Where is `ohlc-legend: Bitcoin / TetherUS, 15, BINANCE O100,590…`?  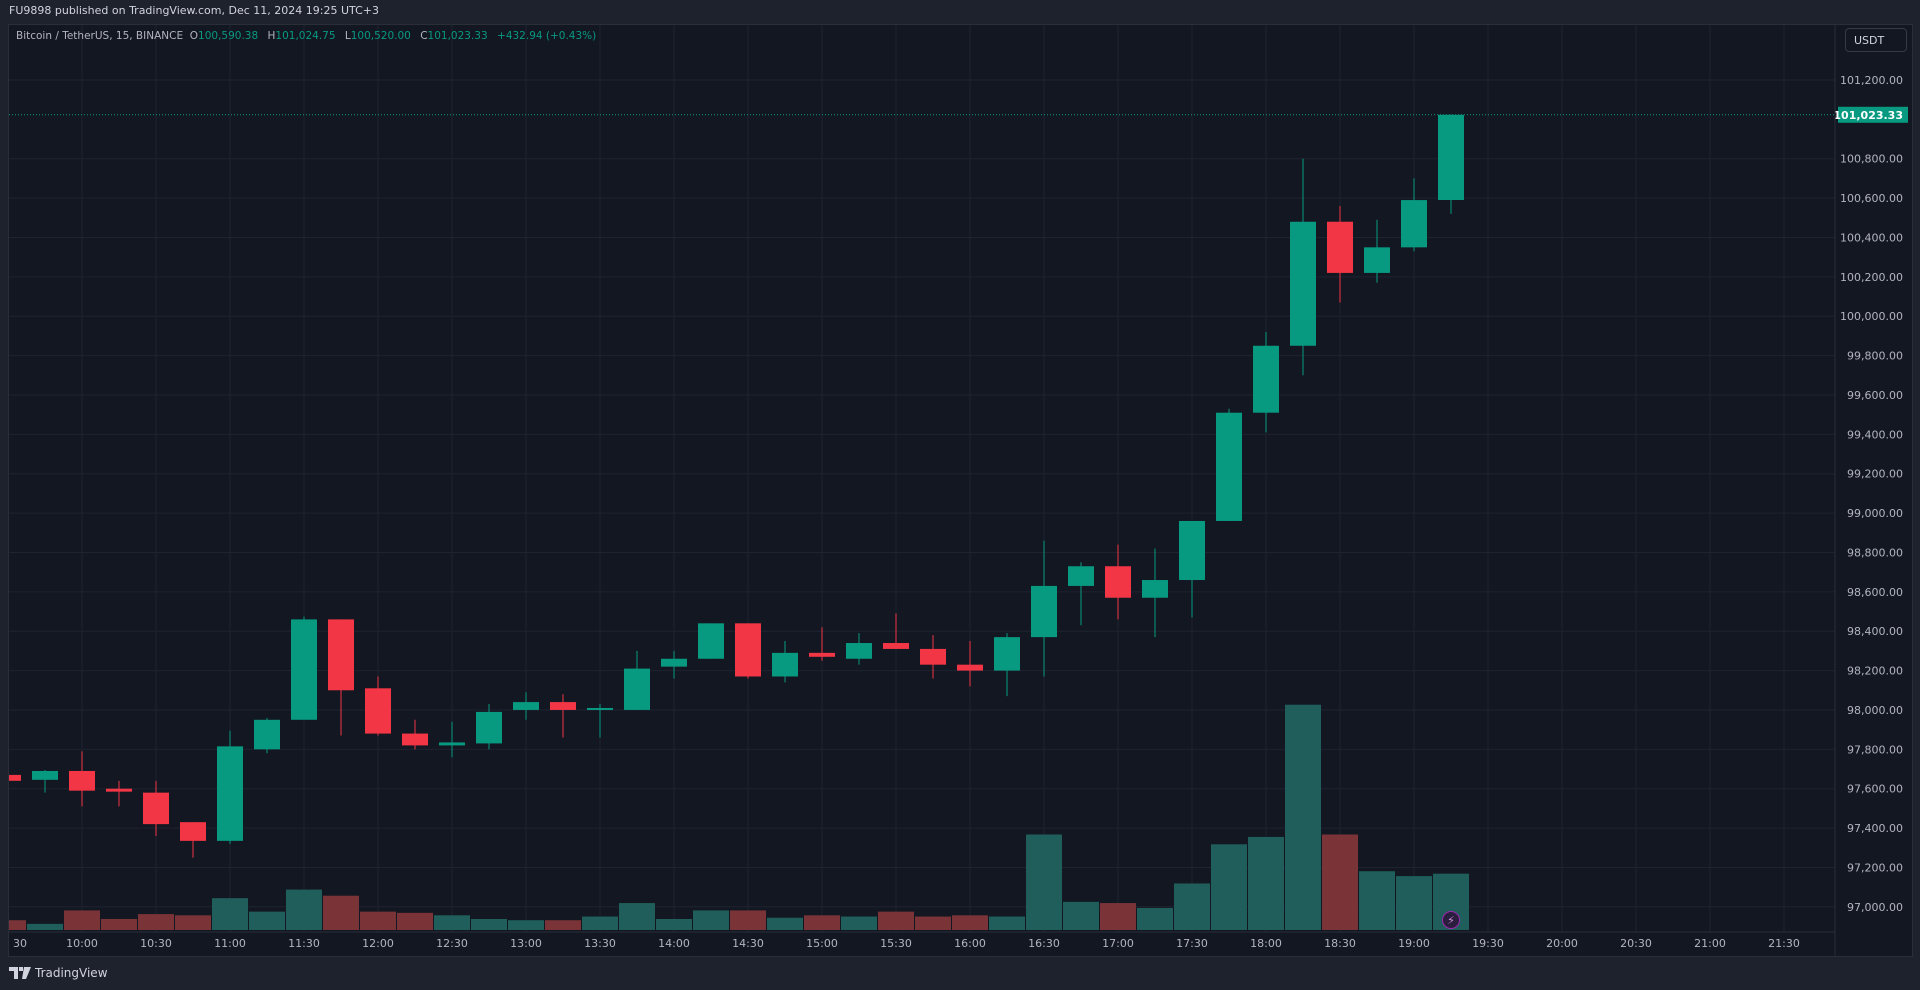
ohlc-legend: Bitcoin / TetherUS, 15, BINANCE O100,590… is located at coordinates (309, 36).